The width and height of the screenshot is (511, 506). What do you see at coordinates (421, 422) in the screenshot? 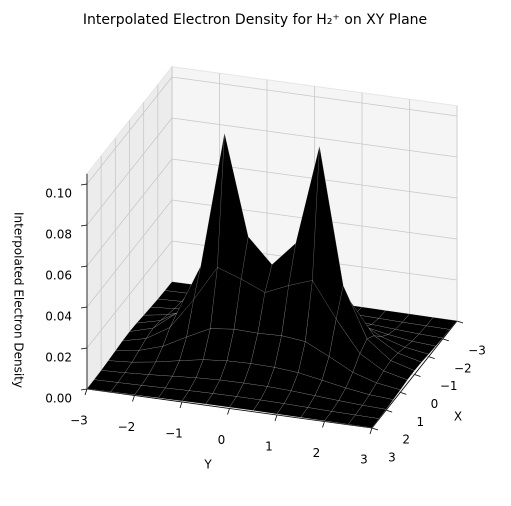
I see `x-tick-label: 1` at bounding box center [421, 422].